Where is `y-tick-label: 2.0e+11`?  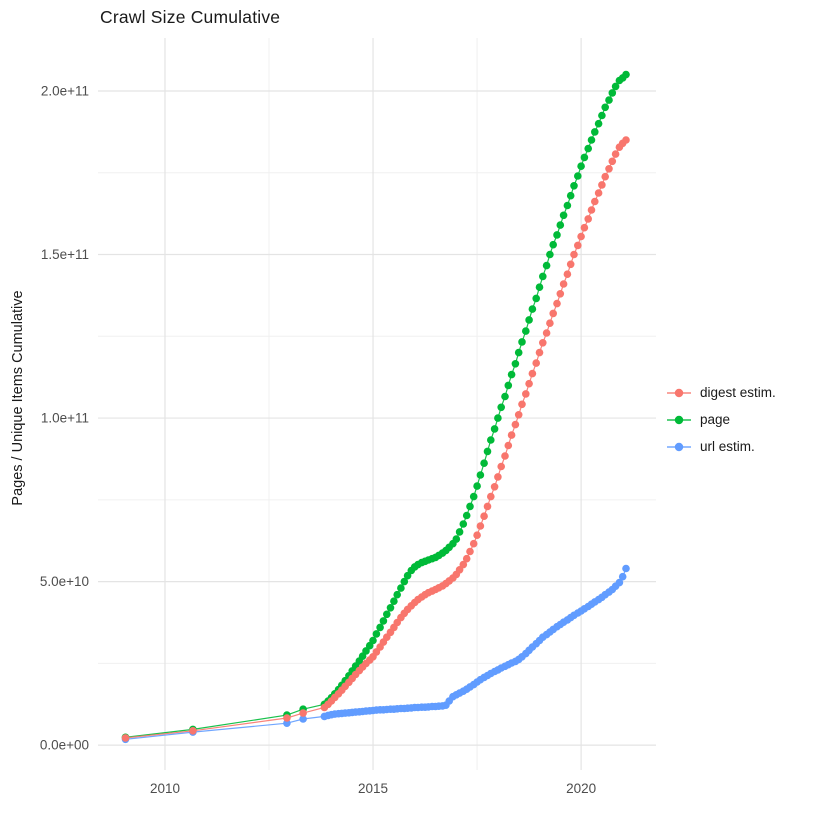
y-tick-label: 2.0e+11 is located at coordinates (65, 90).